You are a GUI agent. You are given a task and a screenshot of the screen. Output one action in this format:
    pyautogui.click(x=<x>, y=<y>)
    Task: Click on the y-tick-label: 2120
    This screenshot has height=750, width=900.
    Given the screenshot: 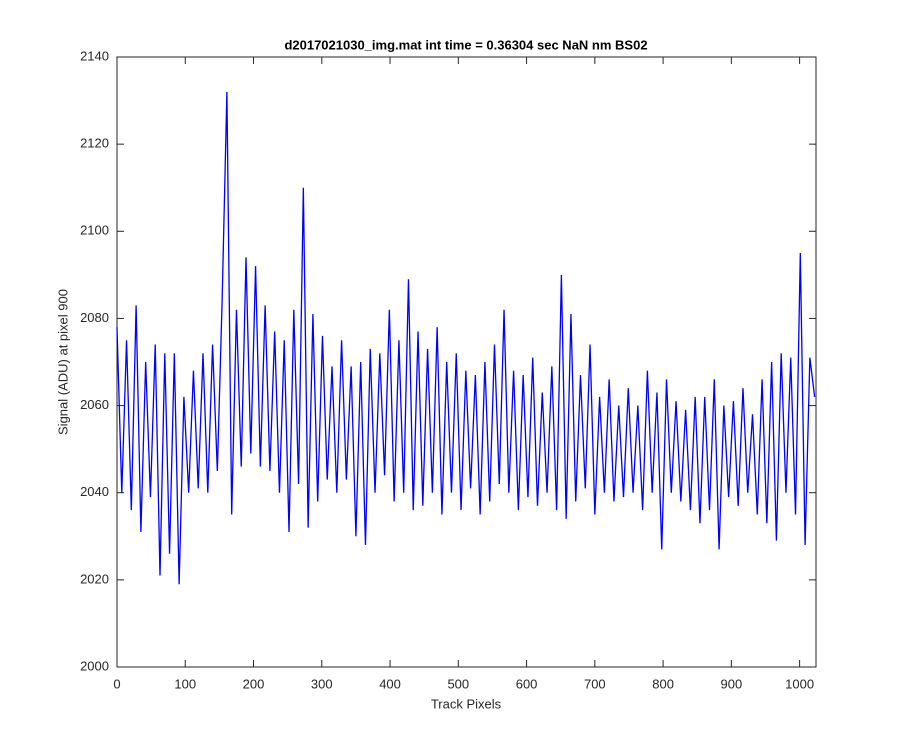 What is the action you would take?
    pyautogui.click(x=94, y=143)
    